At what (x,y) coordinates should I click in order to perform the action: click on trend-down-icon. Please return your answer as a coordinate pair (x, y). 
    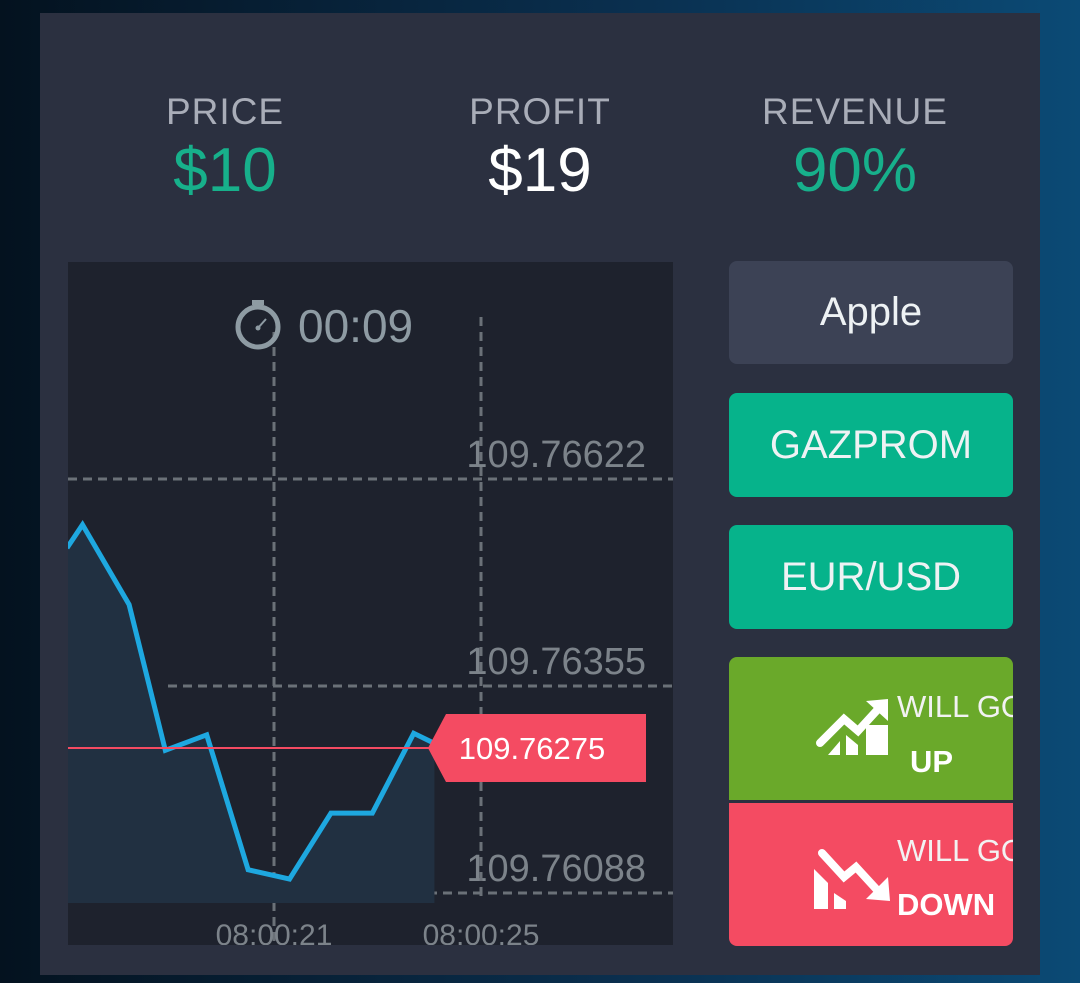
    Looking at the image, I should click on (852, 879).